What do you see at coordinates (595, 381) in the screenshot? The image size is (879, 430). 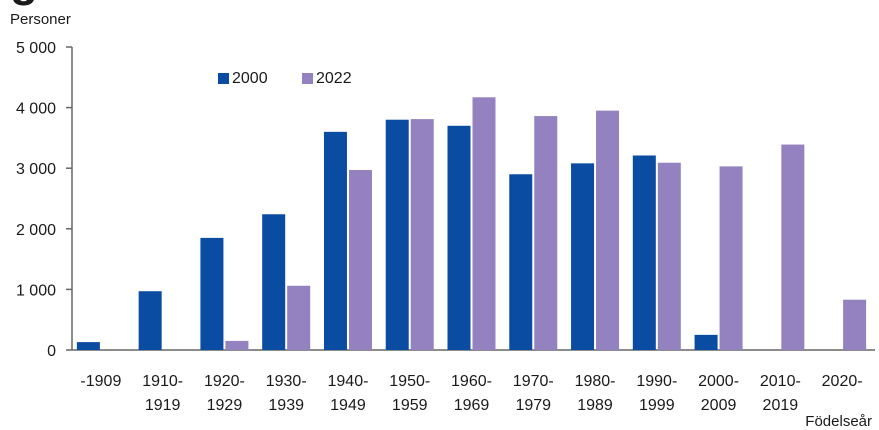 I see `x-tick-label: 1980-` at bounding box center [595, 381].